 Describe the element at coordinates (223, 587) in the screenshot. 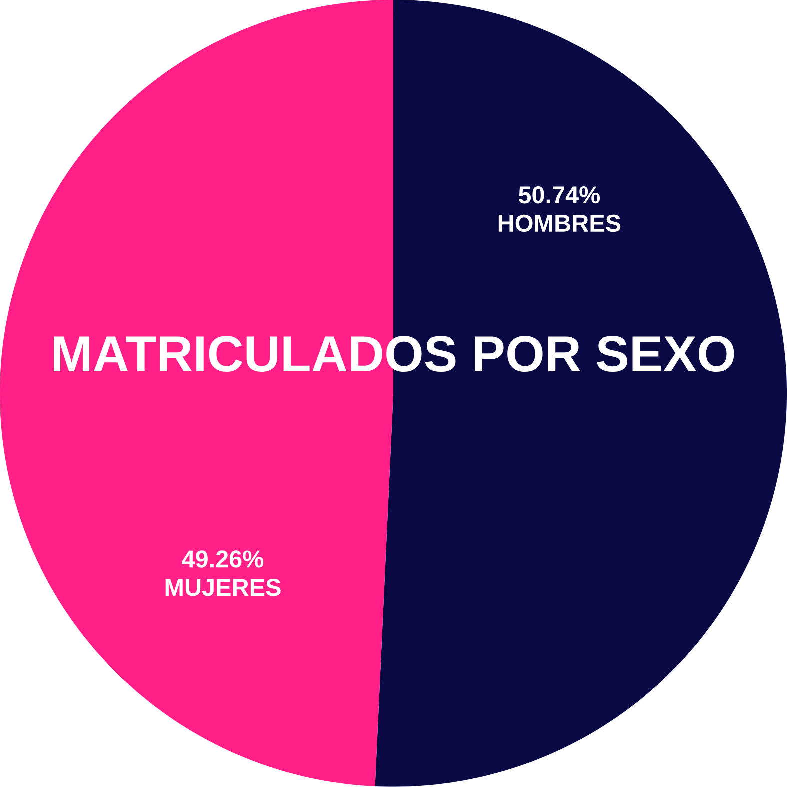

I see `slice-label: MUJERES` at that location.